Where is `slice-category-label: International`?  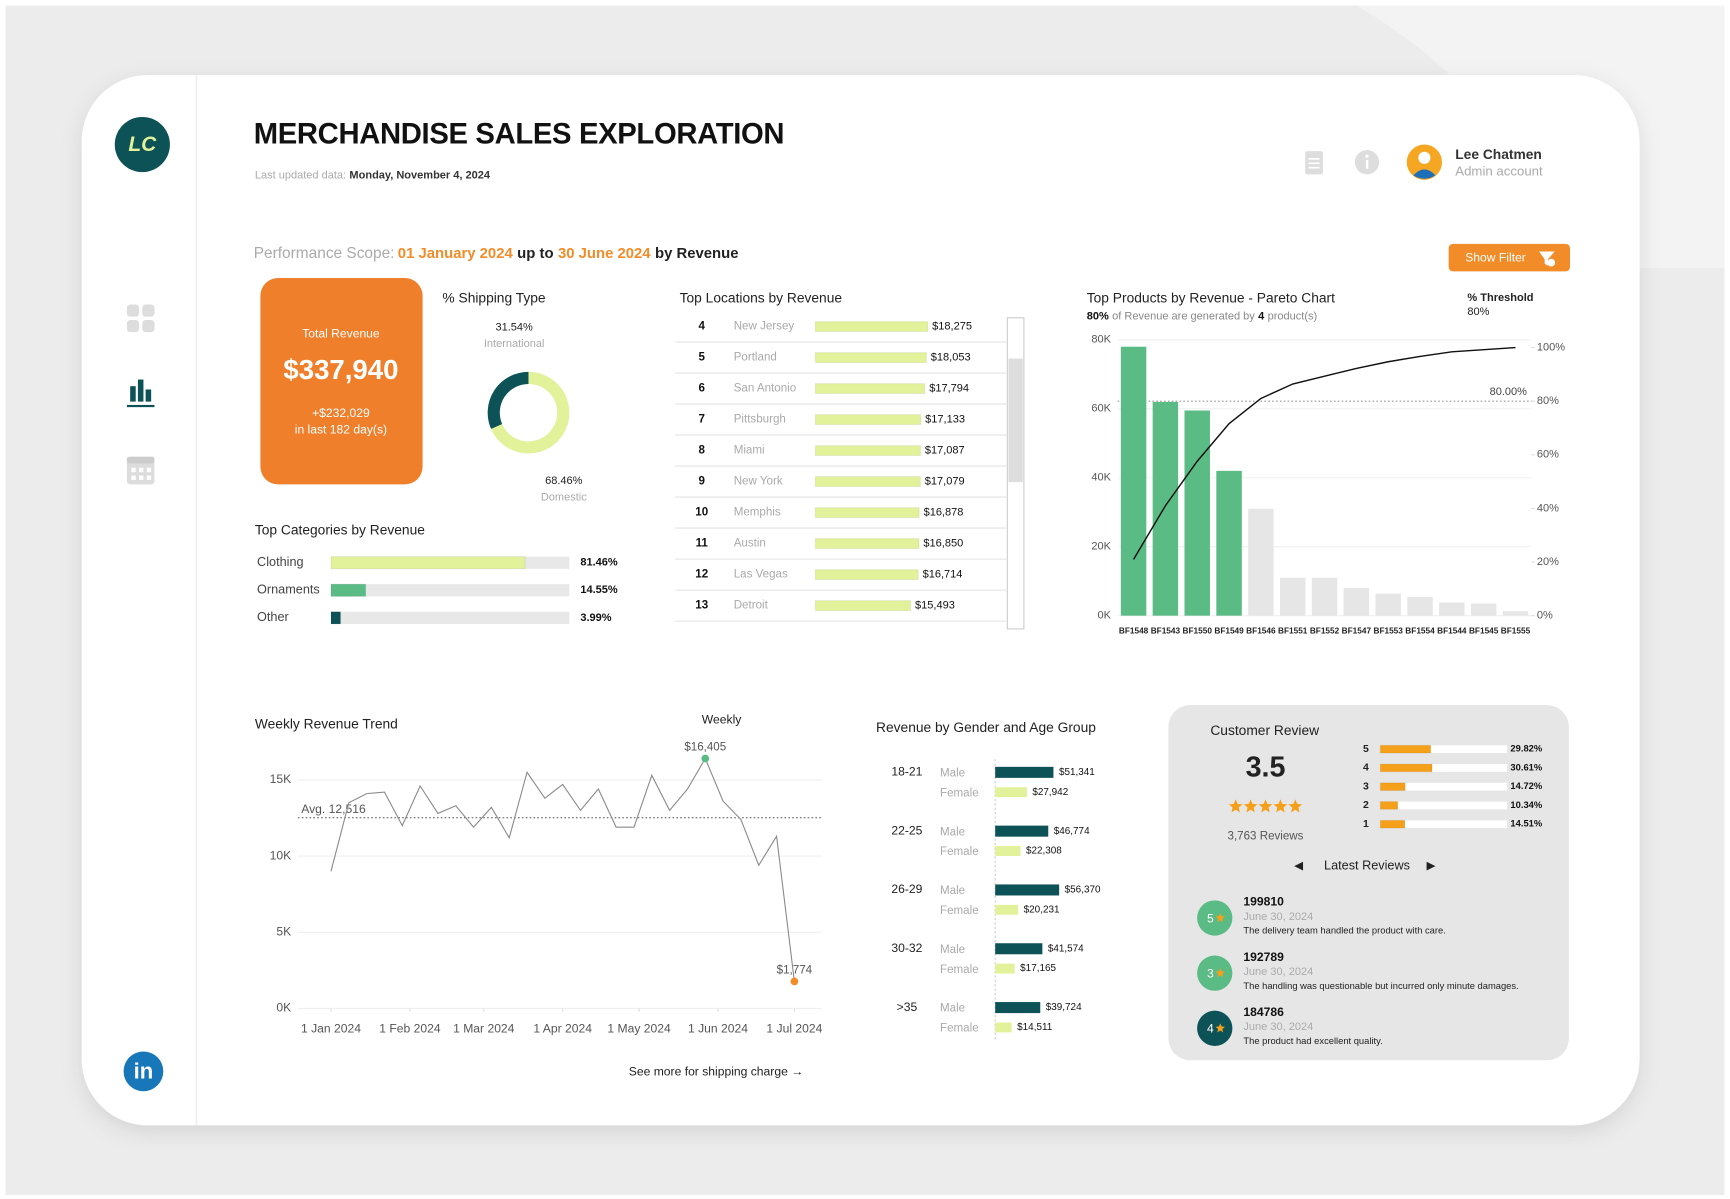
slice-category-label: International is located at coordinates (514, 344).